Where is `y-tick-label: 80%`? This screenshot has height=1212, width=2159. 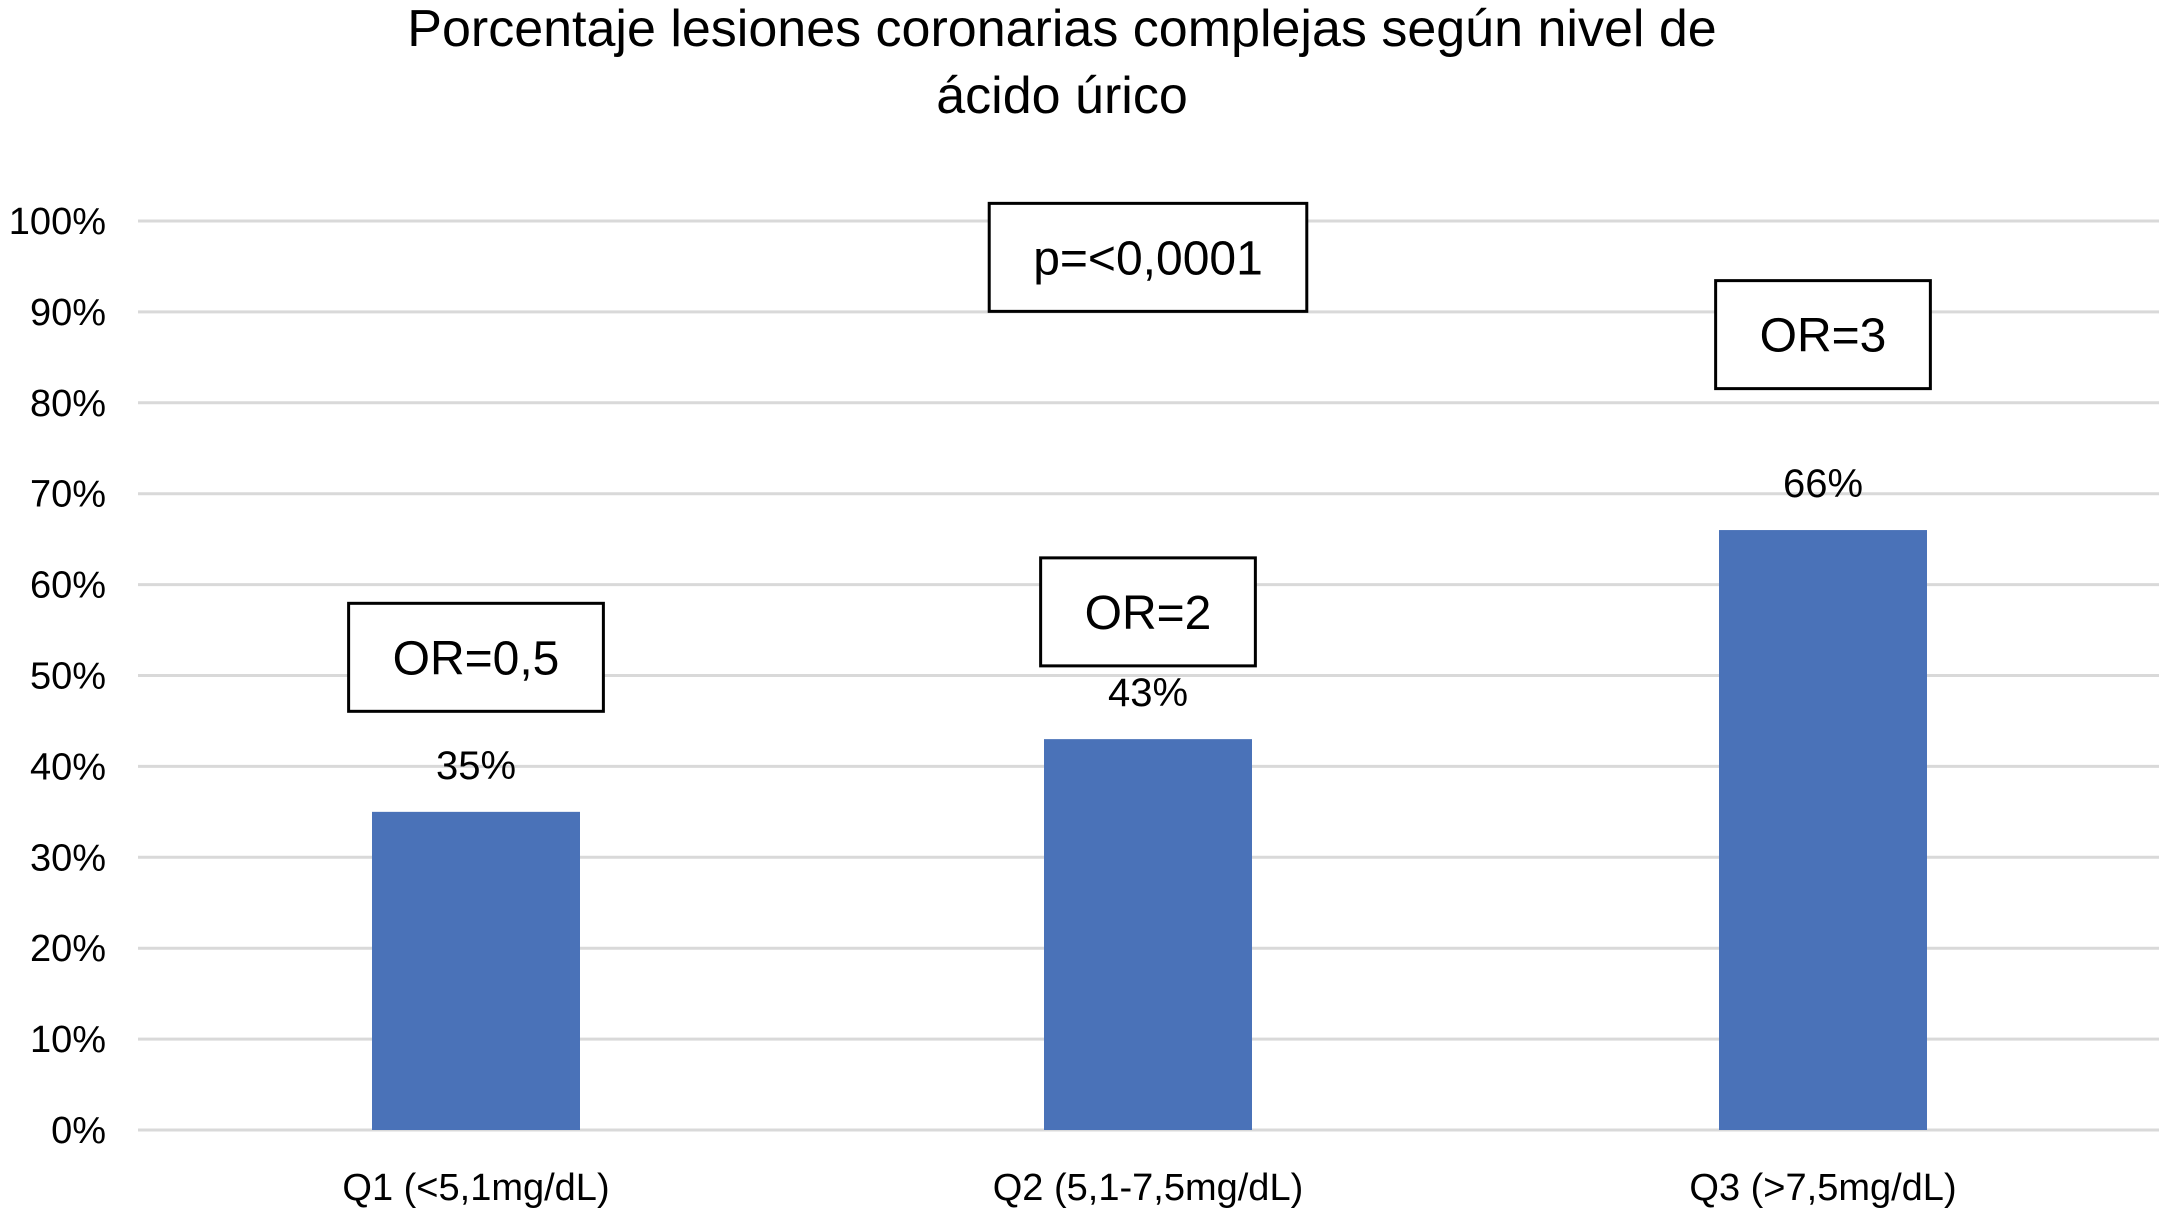 y-tick-label: 80% is located at coordinates (68, 404).